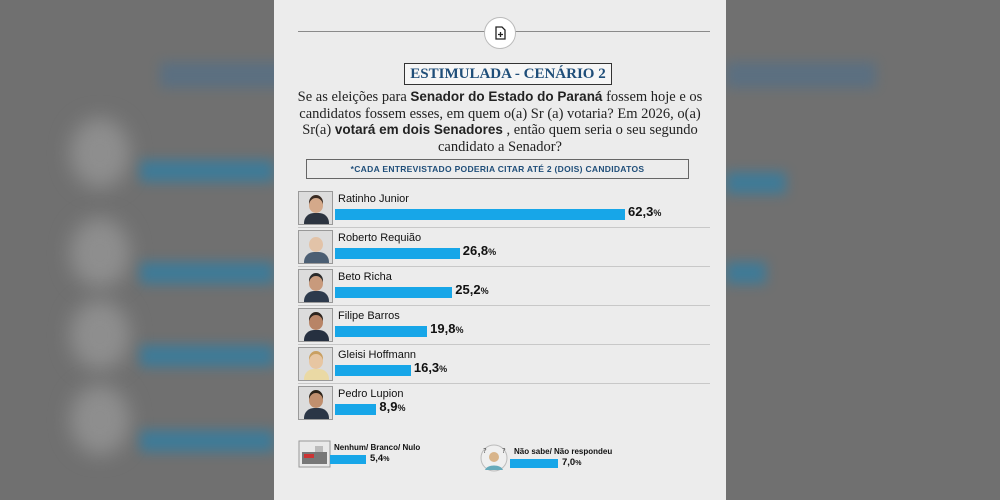  Describe the element at coordinates (500, 33) in the screenshot. I see `document-plus-icon` at that location.